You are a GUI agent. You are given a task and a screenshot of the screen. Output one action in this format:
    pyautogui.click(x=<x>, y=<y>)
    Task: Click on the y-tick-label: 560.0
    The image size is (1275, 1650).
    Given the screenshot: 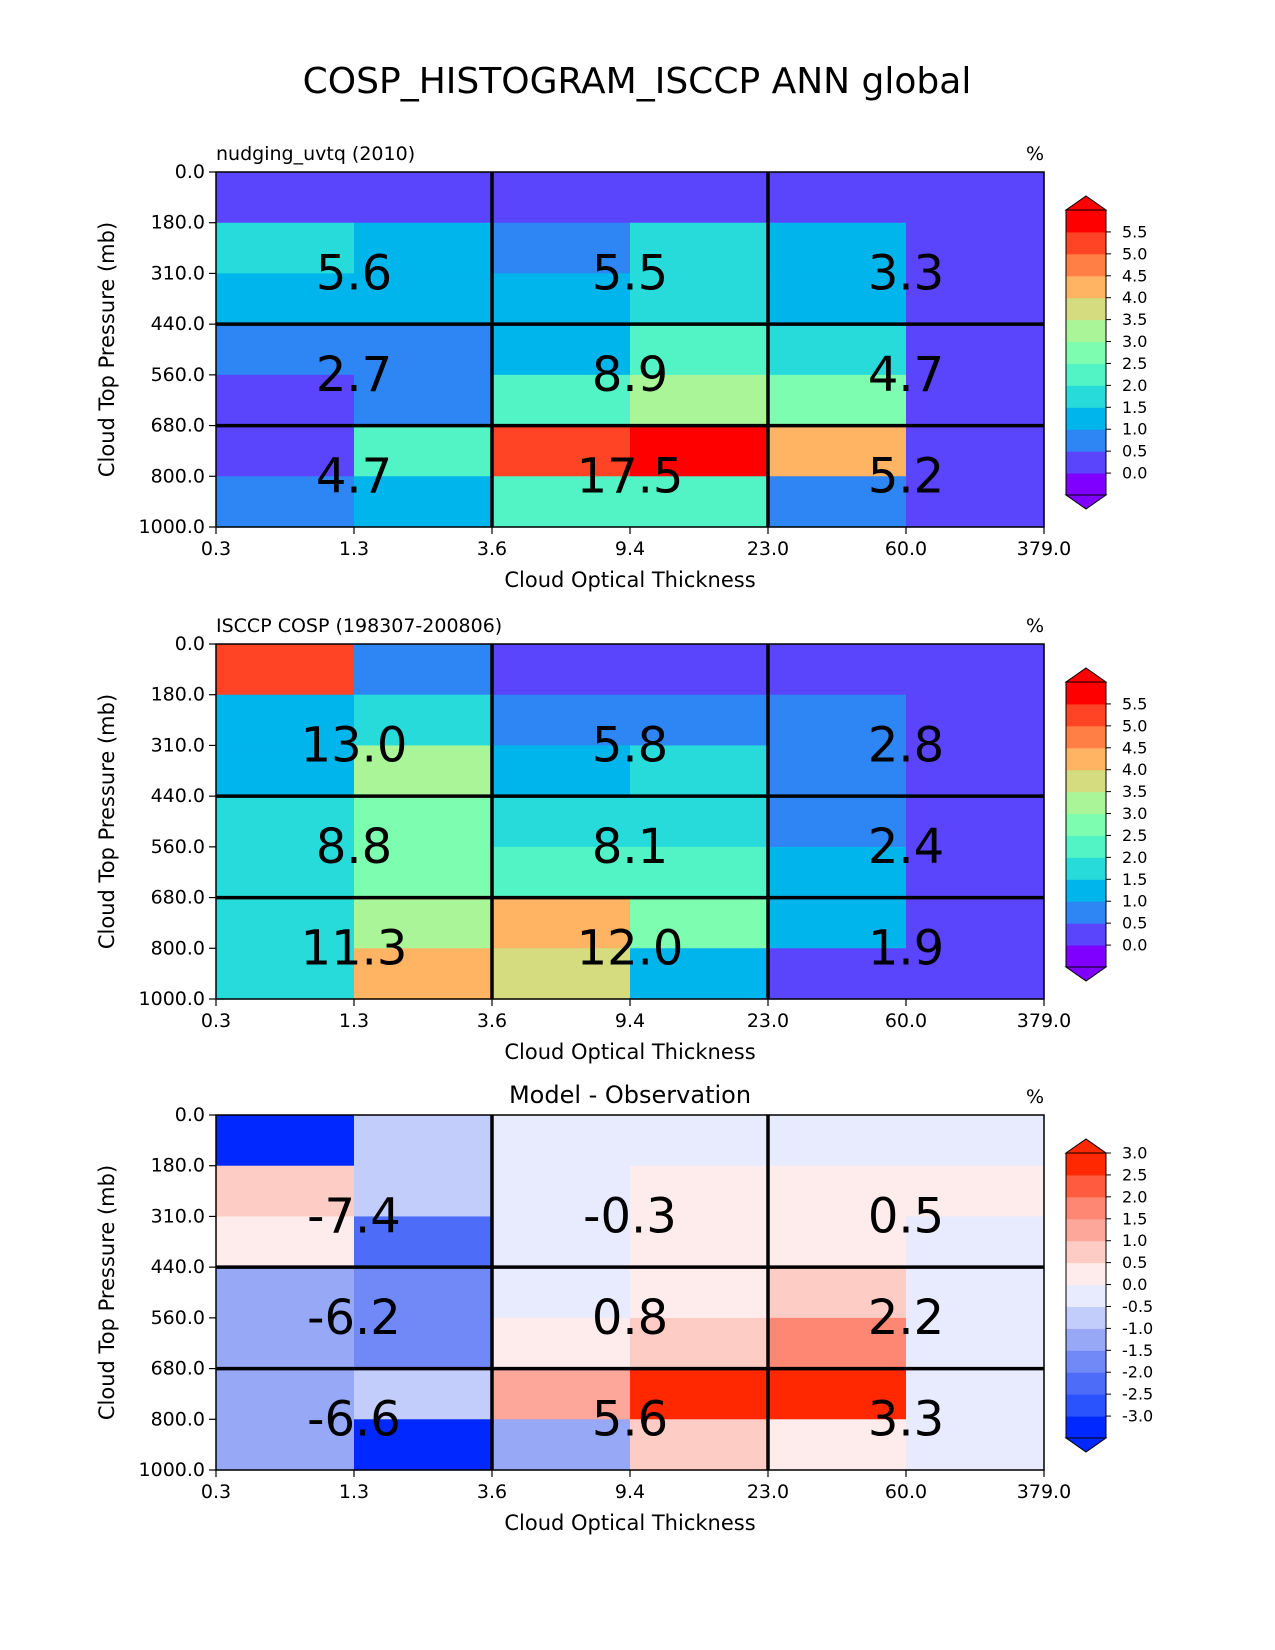 What is the action you would take?
    pyautogui.click(x=178, y=375)
    